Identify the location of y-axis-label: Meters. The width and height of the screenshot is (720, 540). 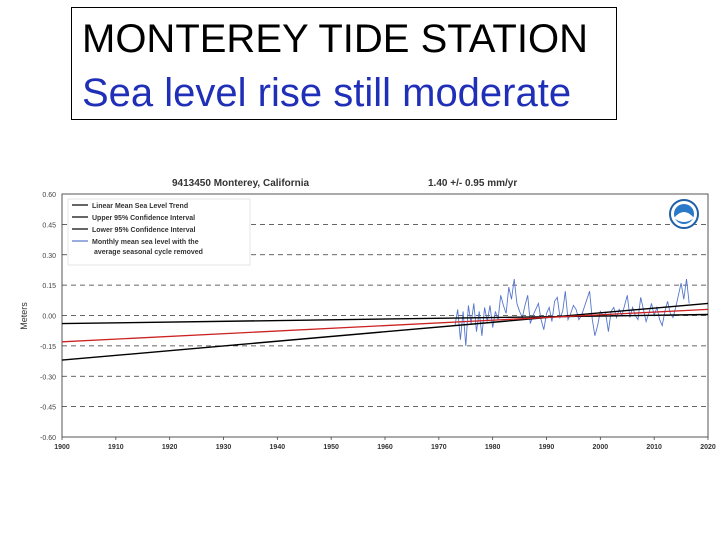
(24, 316).